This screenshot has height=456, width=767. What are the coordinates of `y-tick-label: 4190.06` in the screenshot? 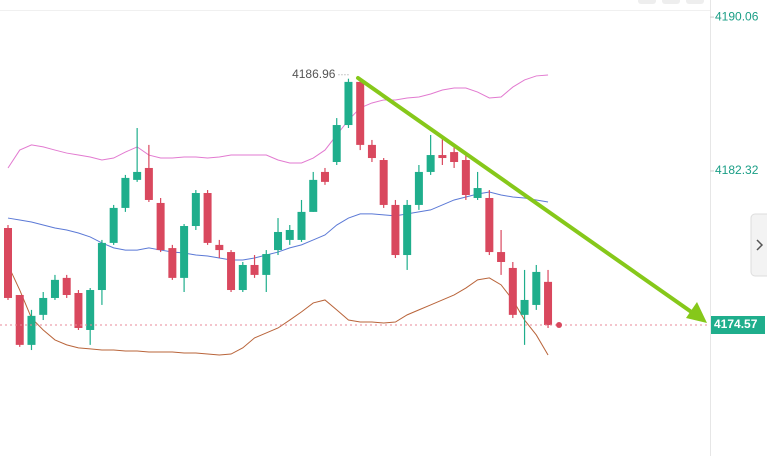 It's located at (737, 16).